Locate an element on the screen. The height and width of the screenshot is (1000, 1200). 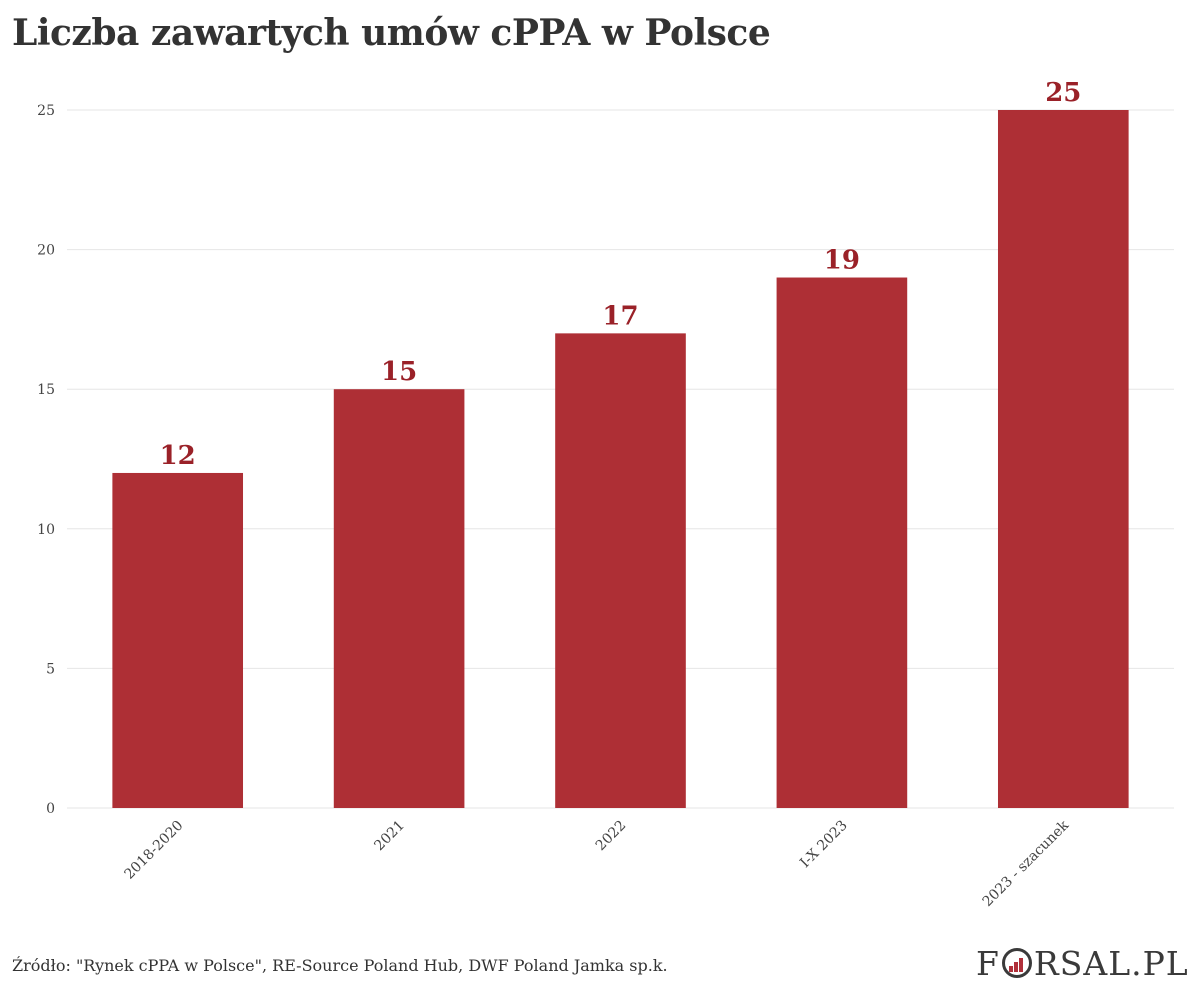
data-label: 12 is located at coordinates (178, 456).